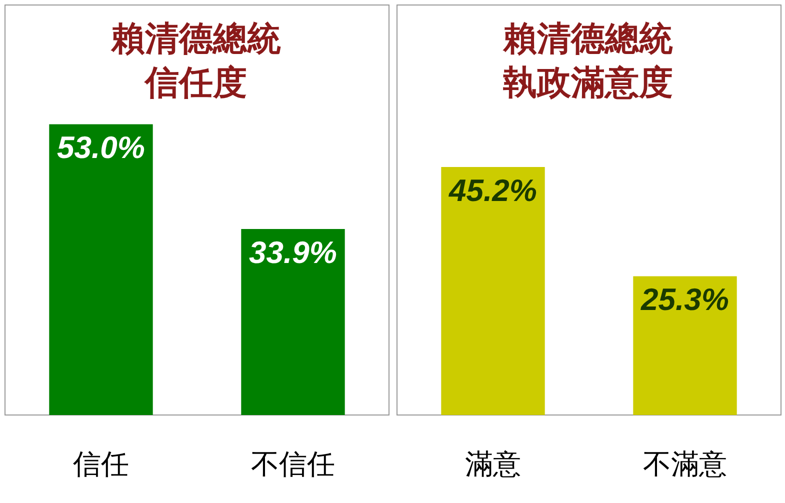 This screenshot has height=503, width=785. What do you see at coordinates (293, 464) in the screenshot?
I see `x-tick-label: 不信任` at bounding box center [293, 464].